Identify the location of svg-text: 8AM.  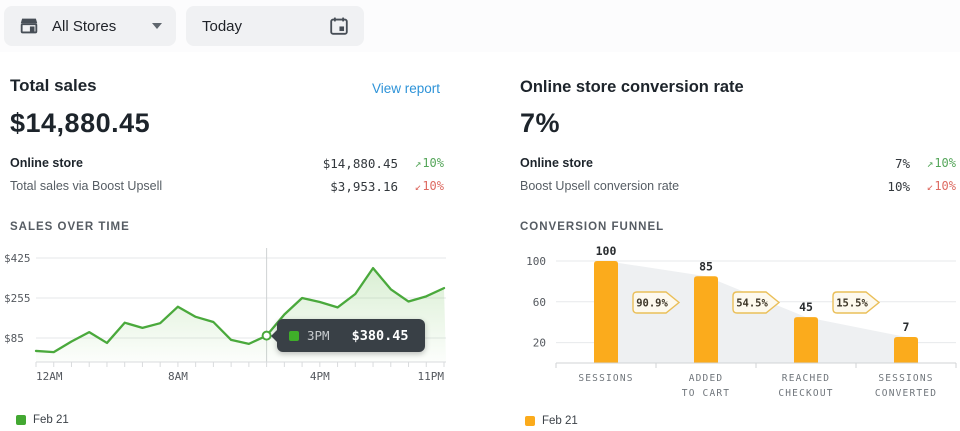
(178, 376).